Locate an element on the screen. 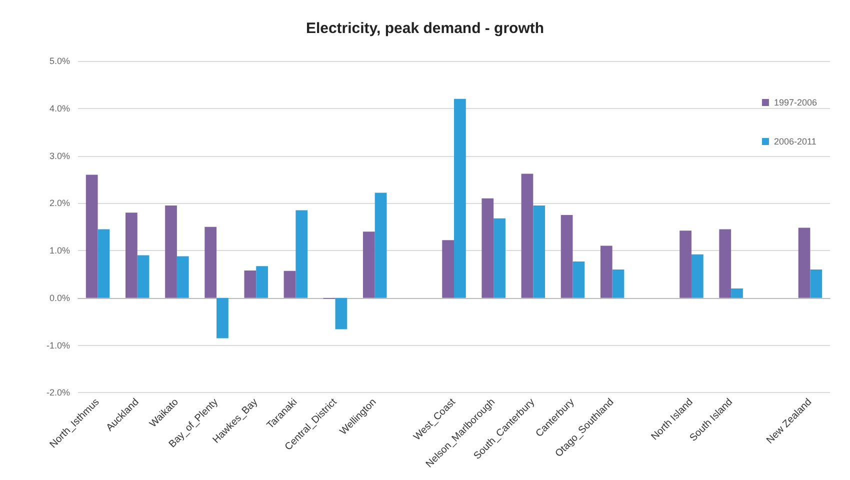  y-tick-label: 0.0% is located at coordinates (59, 297).